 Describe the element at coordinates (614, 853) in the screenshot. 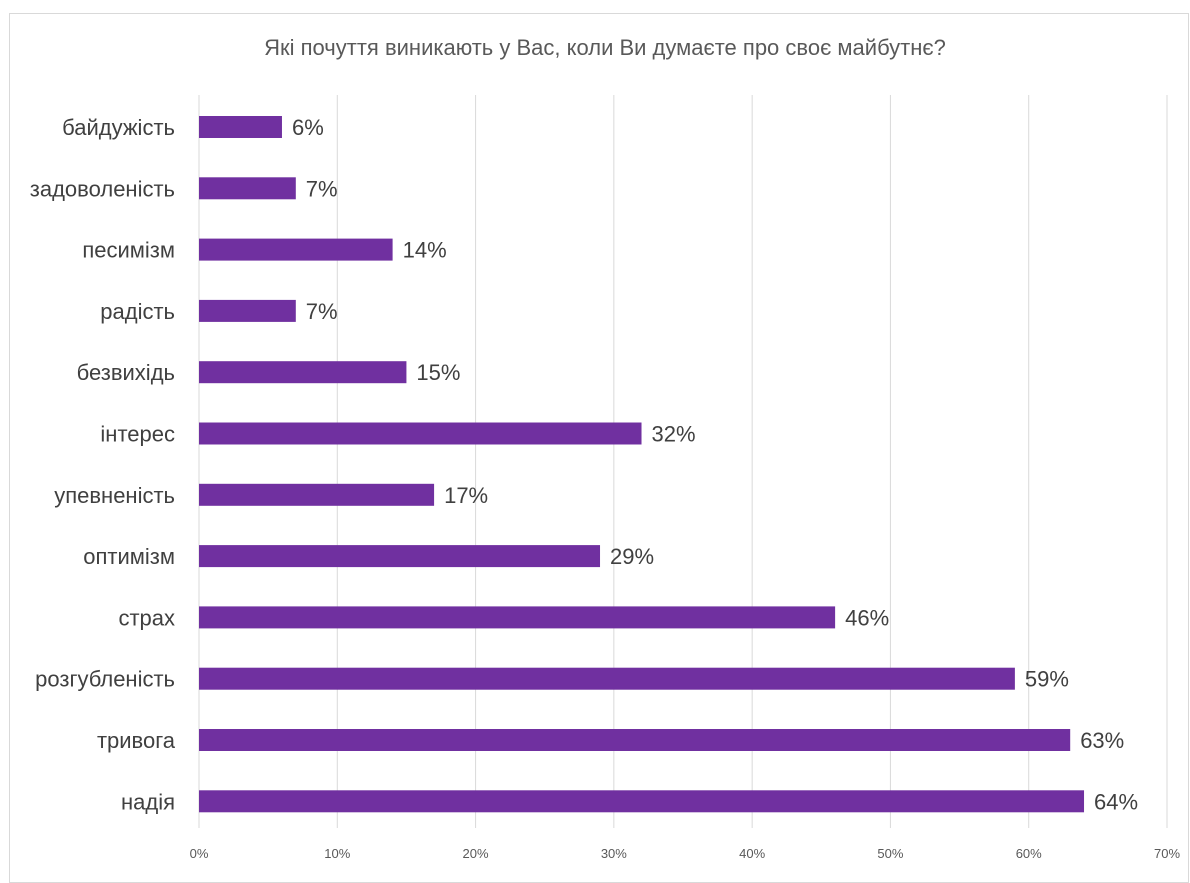

I see `x-tick-label: 30%` at that location.